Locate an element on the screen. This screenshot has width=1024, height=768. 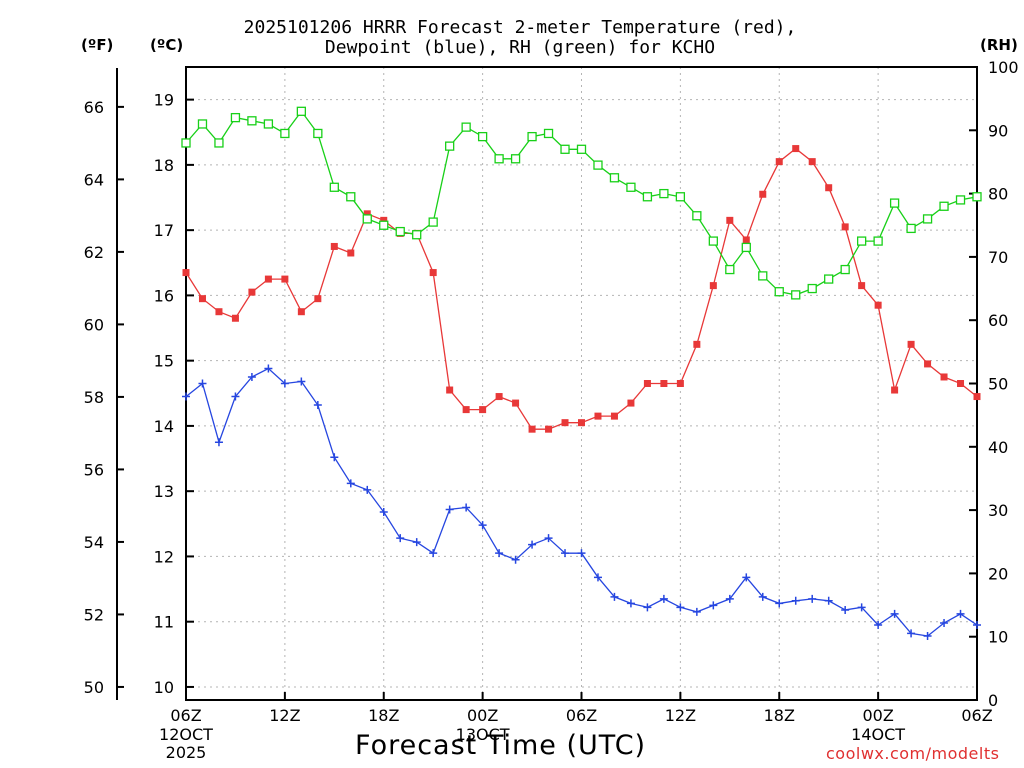
rh-tick-label: 10 is located at coordinates (998, 637).